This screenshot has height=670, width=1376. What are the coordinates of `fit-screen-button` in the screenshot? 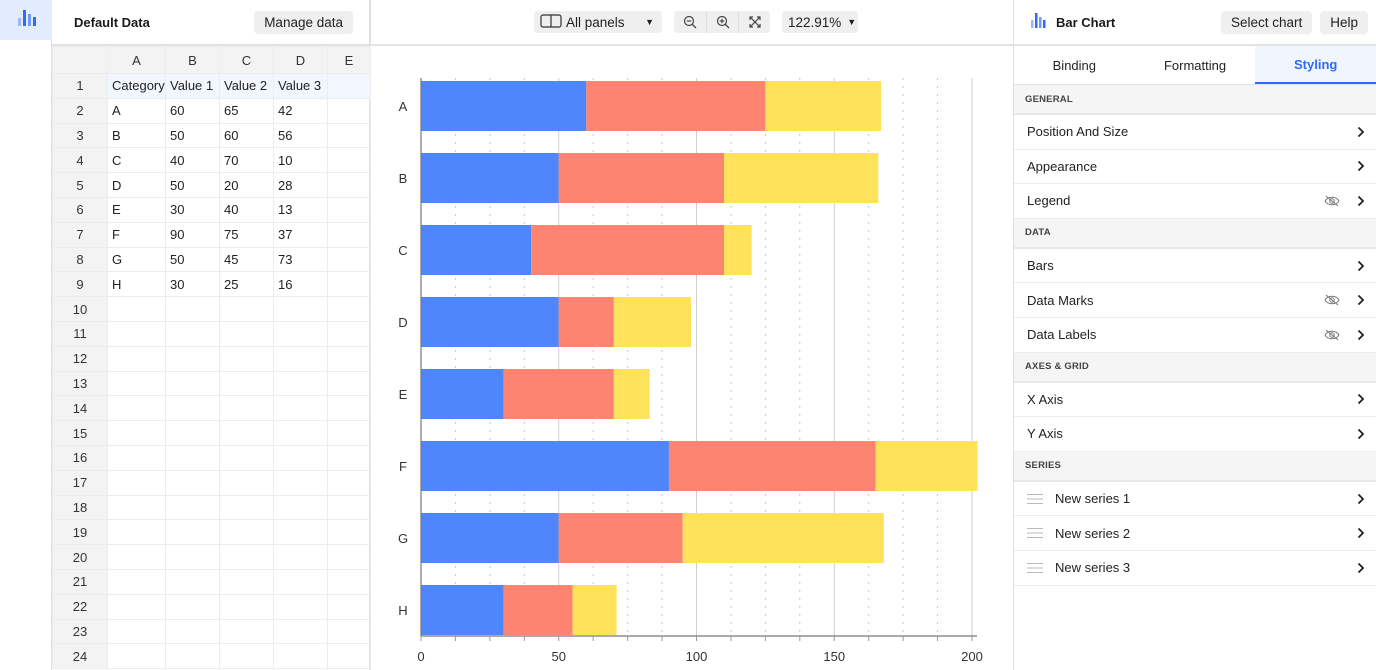 It's located at (754, 22).